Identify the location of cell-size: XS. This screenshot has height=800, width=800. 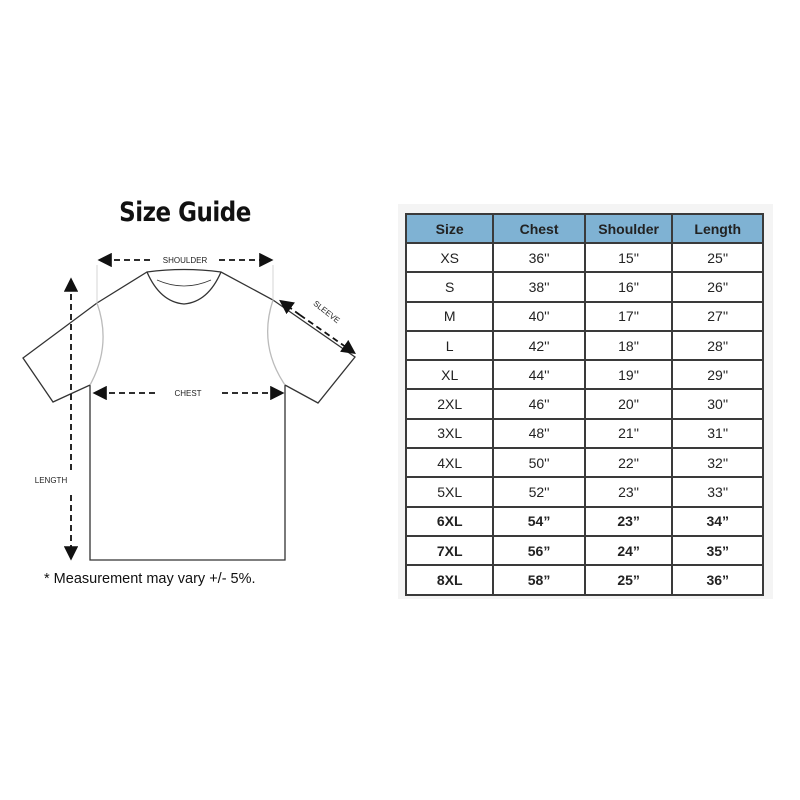
(449, 257).